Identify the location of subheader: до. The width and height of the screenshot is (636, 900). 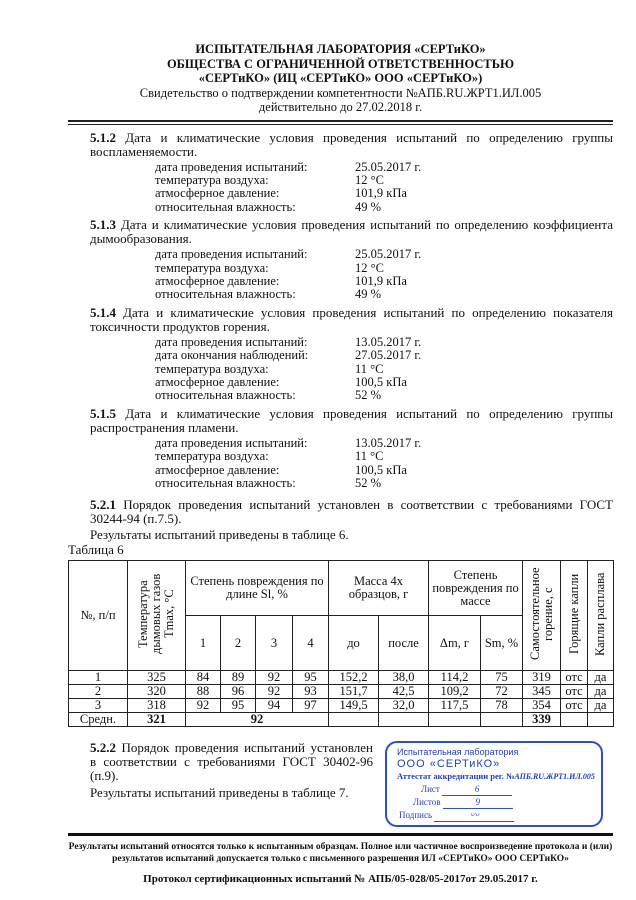
(353, 643).